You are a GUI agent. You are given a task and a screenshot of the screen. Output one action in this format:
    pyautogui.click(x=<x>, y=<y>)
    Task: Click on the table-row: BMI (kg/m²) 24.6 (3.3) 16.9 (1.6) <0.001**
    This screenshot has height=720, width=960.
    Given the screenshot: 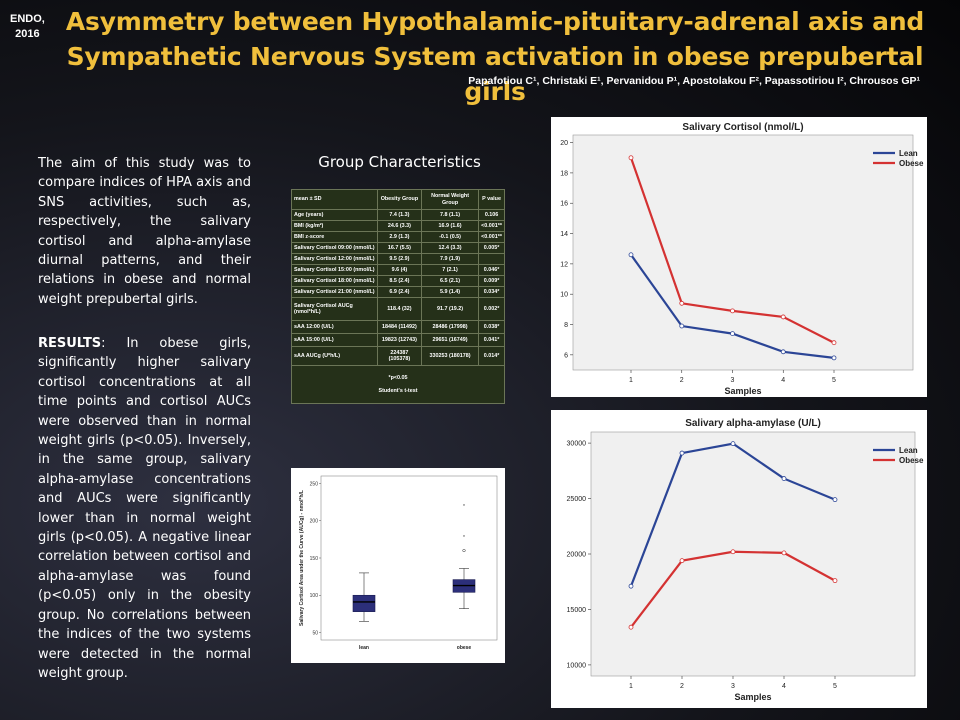 What is the action you would take?
    pyautogui.click(x=398, y=226)
    